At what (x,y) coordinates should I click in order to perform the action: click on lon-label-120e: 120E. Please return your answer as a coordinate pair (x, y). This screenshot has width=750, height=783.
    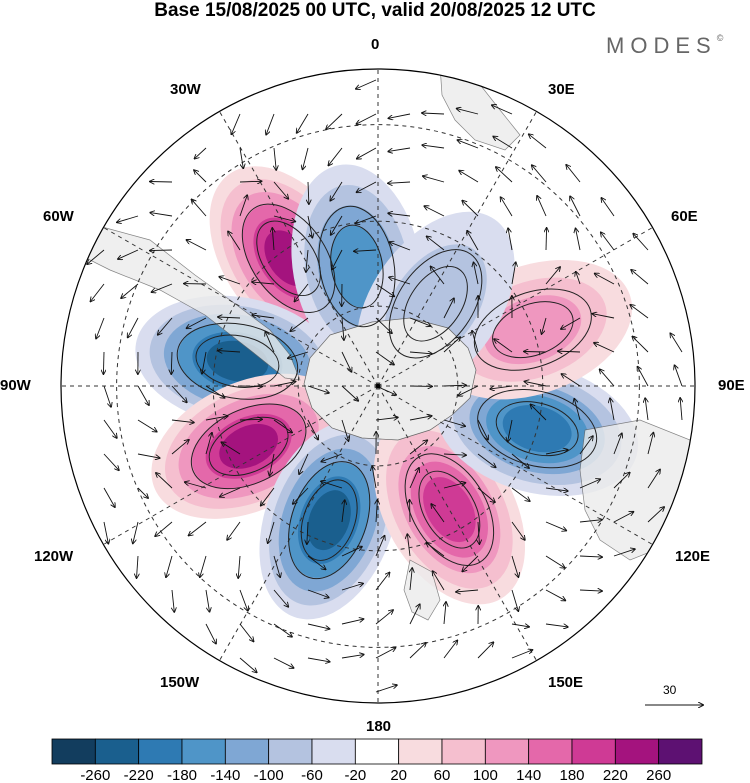
    Looking at the image, I should click on (693, 556).